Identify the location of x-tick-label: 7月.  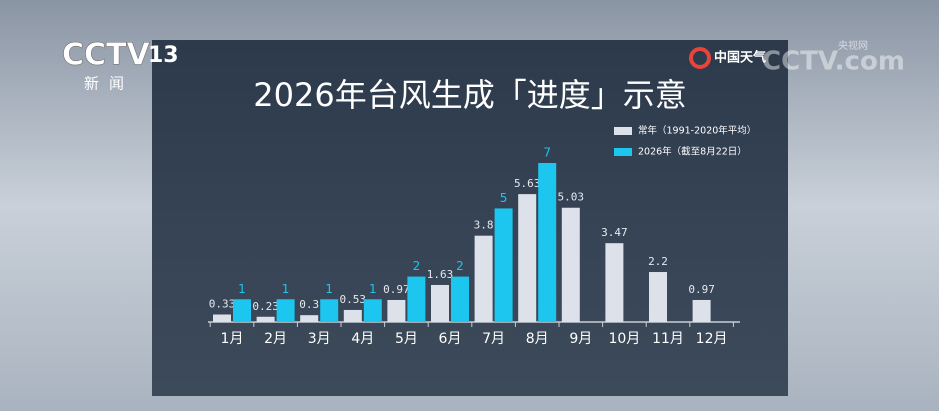
(493, 339).